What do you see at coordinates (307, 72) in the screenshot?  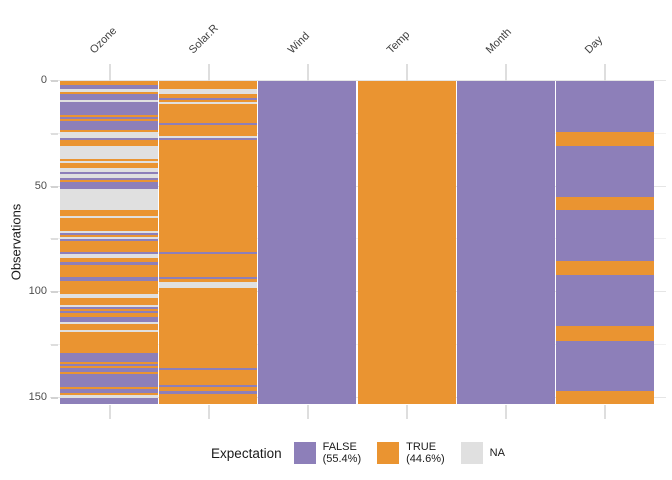 I see `top-tick-wind` at bounding box center [307, 72].